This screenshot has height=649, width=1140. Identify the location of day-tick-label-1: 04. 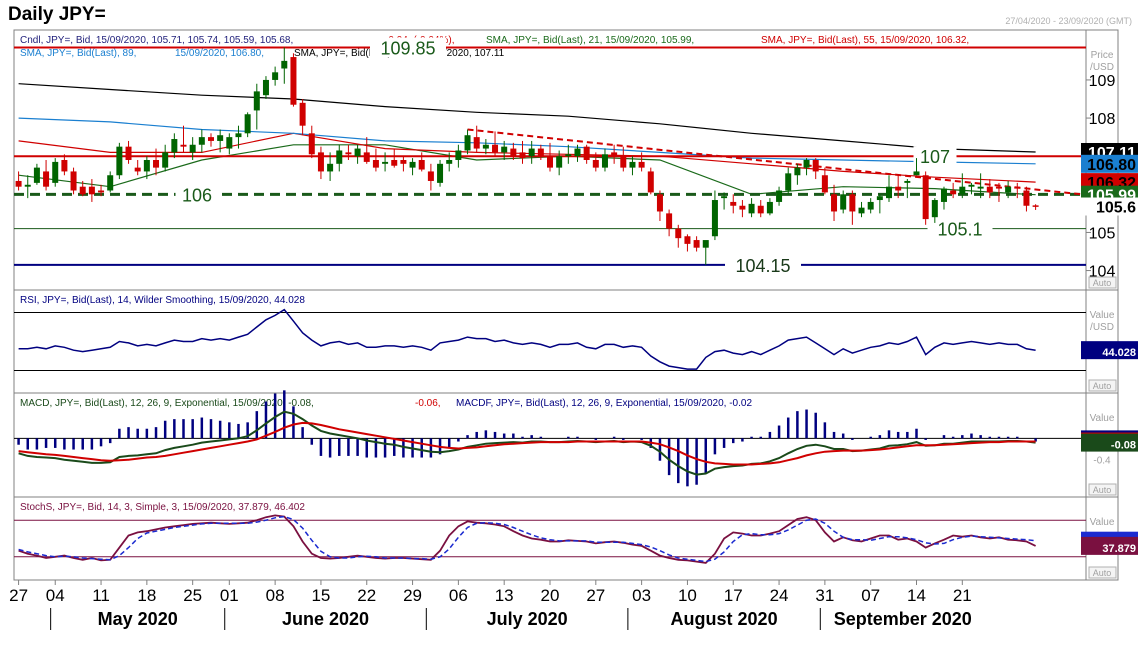
(55, 595).